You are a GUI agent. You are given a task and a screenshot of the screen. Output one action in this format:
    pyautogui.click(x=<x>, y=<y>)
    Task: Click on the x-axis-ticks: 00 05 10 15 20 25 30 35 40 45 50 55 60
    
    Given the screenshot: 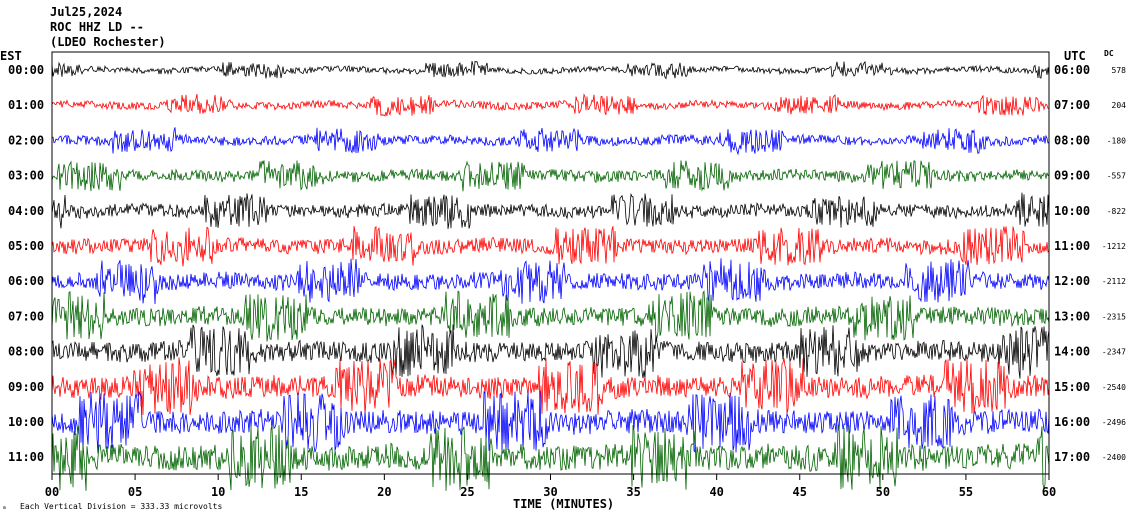 What is the action you would take?
    pyautogui.click(x=550, y=486)
    